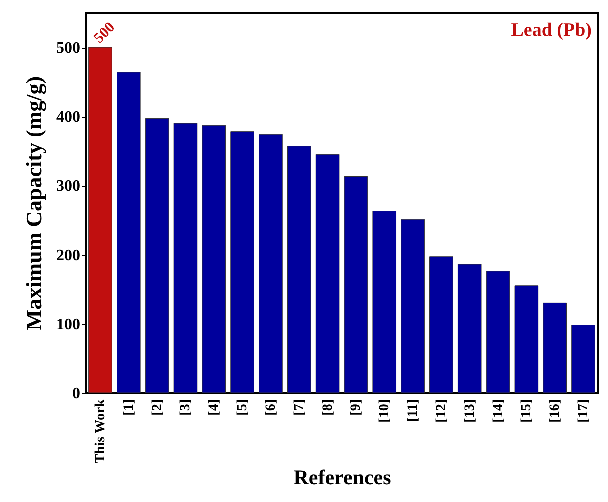 This screenshot has height=502, width=608. What do you see at coordinates (76, 394) in the screenshot?
I see `y-tick-label: 0` at bounding box center [76, 394].